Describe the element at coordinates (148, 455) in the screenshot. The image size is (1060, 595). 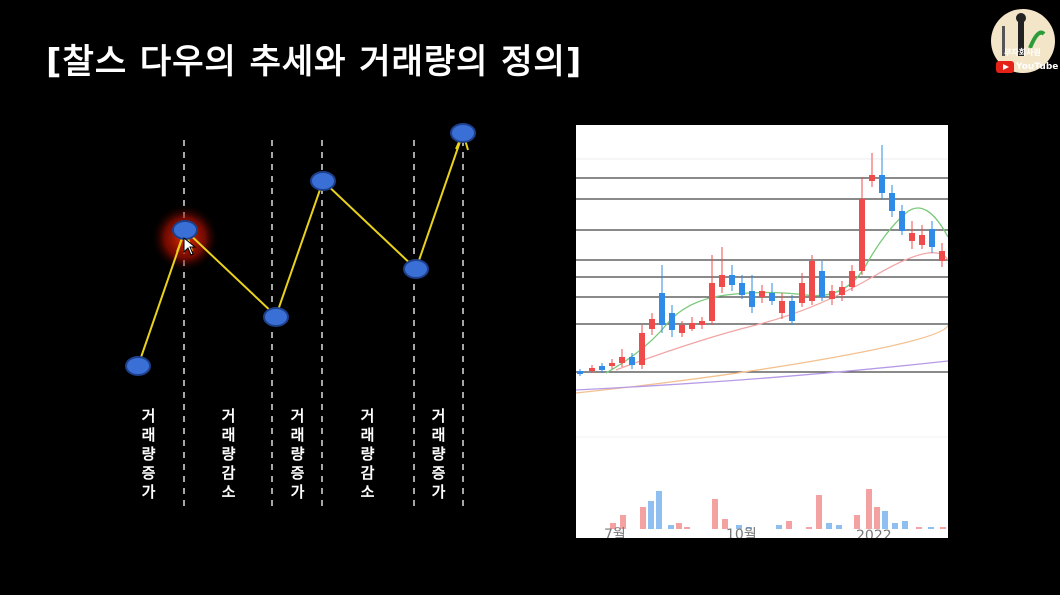
I see `volume-label-1: 거래량증가` at that location.